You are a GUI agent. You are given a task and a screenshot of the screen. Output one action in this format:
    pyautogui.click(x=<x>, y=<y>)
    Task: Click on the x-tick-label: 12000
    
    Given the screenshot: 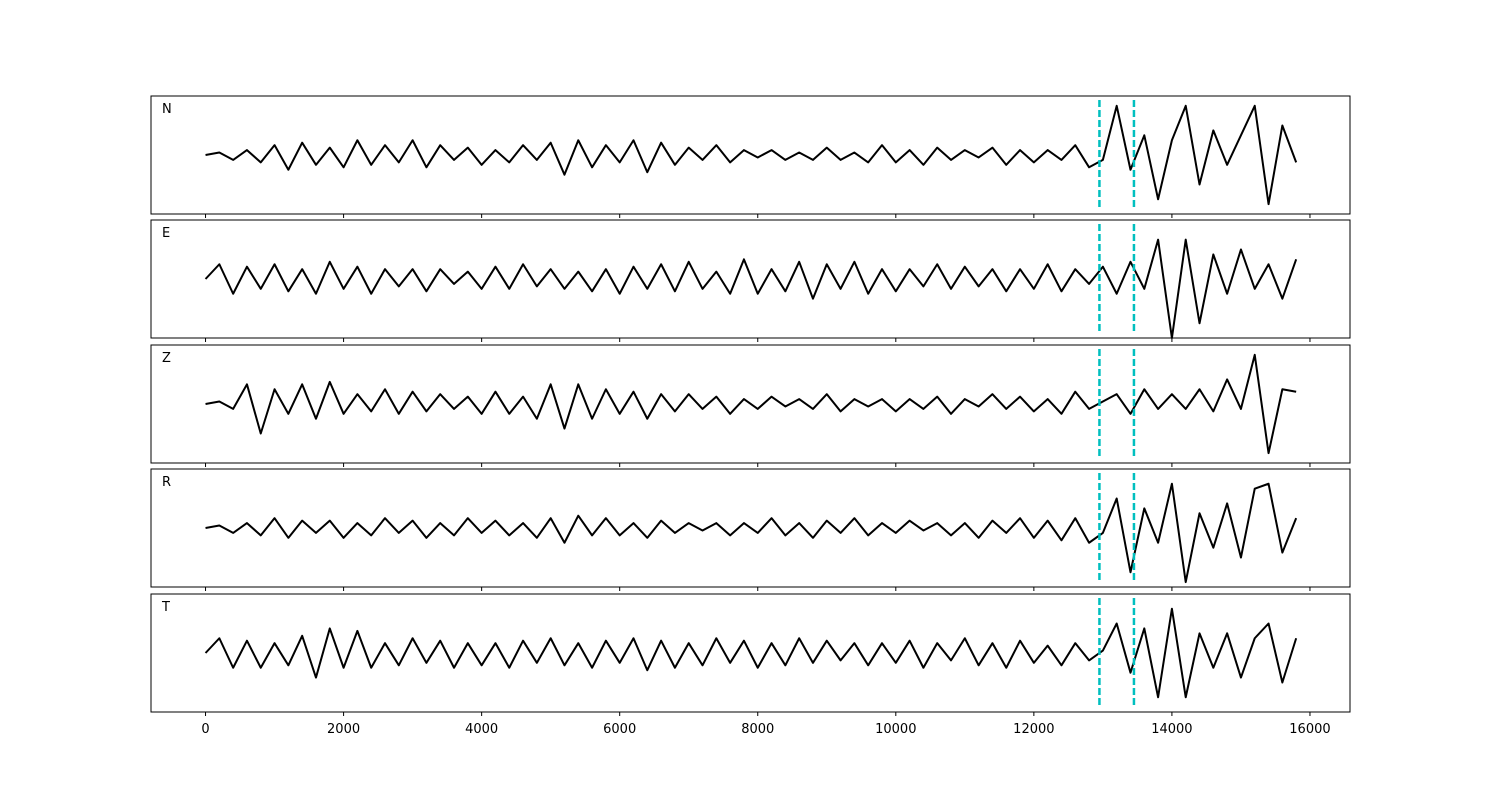 What is the action you would take?
    pyautogui.click(x=1033, y=729)
    